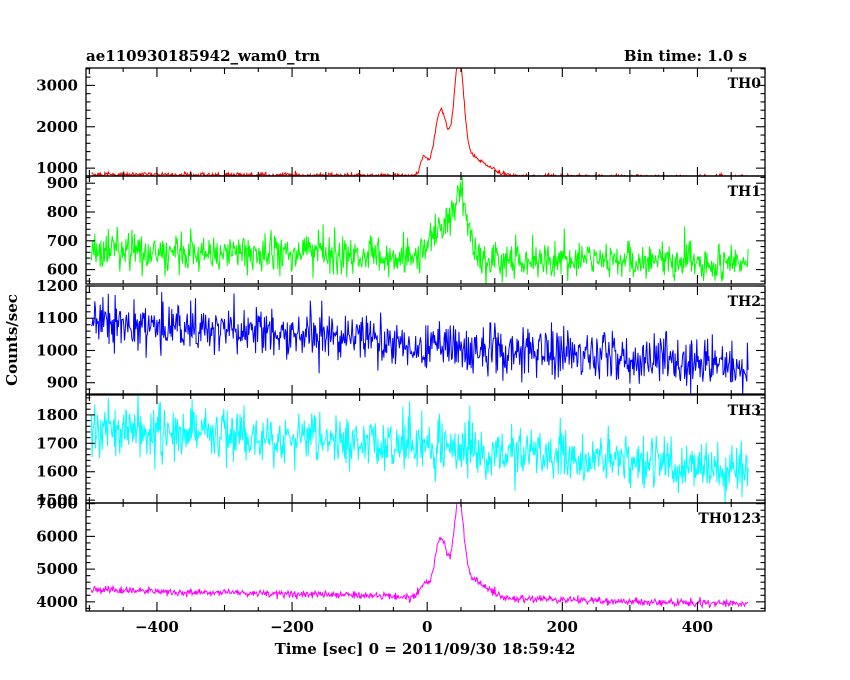 The image size is (850, 680). I want to click on y-tick-label: 1200, so click(57, 286).